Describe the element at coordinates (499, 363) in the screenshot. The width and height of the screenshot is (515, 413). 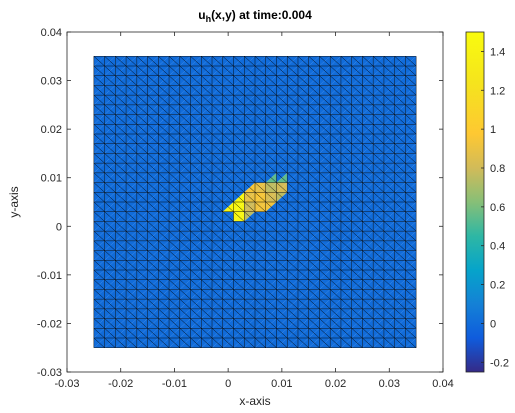
I see `colorbar-tick-label: -0.2` at that location.